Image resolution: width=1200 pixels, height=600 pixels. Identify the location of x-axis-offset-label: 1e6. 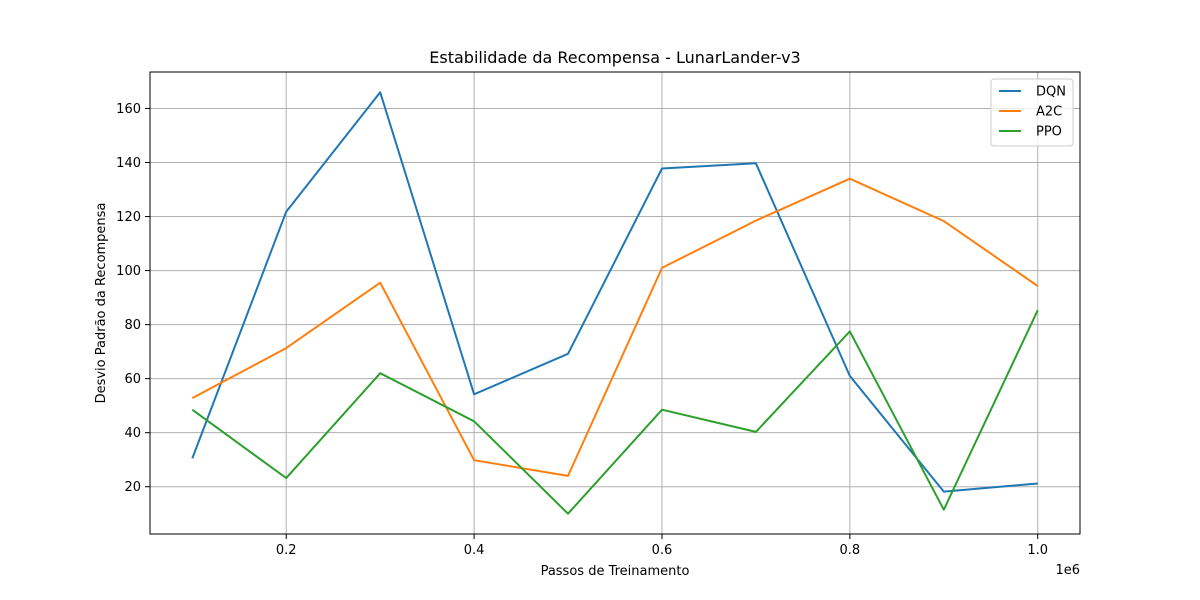
(1067, 570).